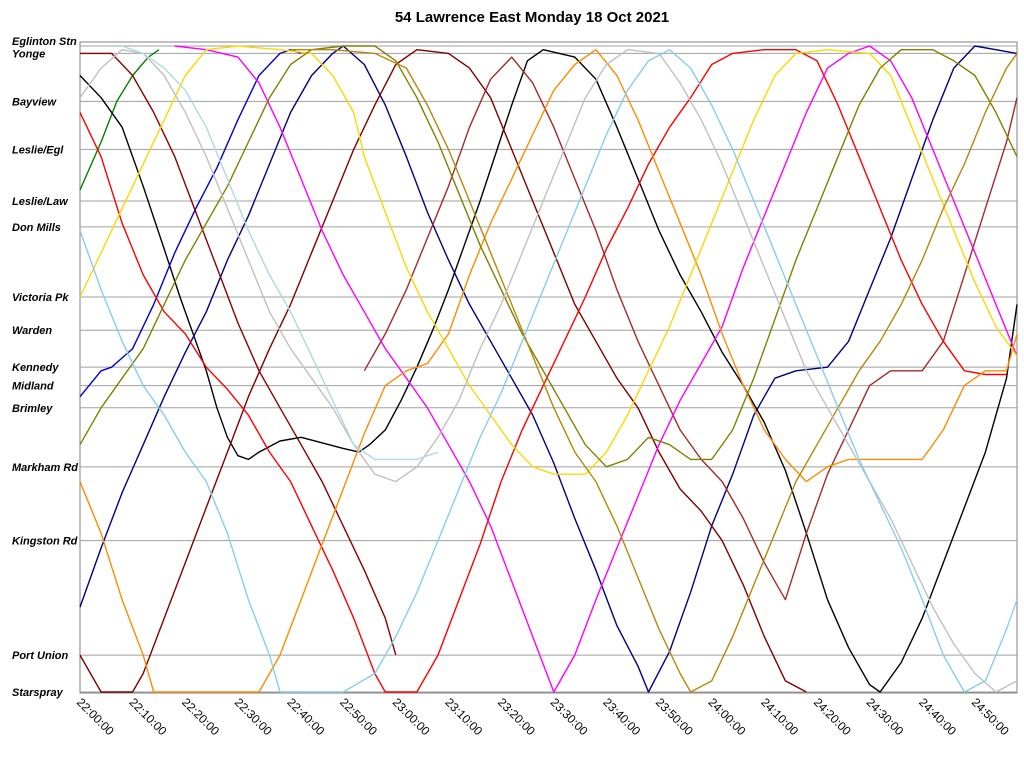  I want to click on stop-label: Don Mills, so click(36, 228).